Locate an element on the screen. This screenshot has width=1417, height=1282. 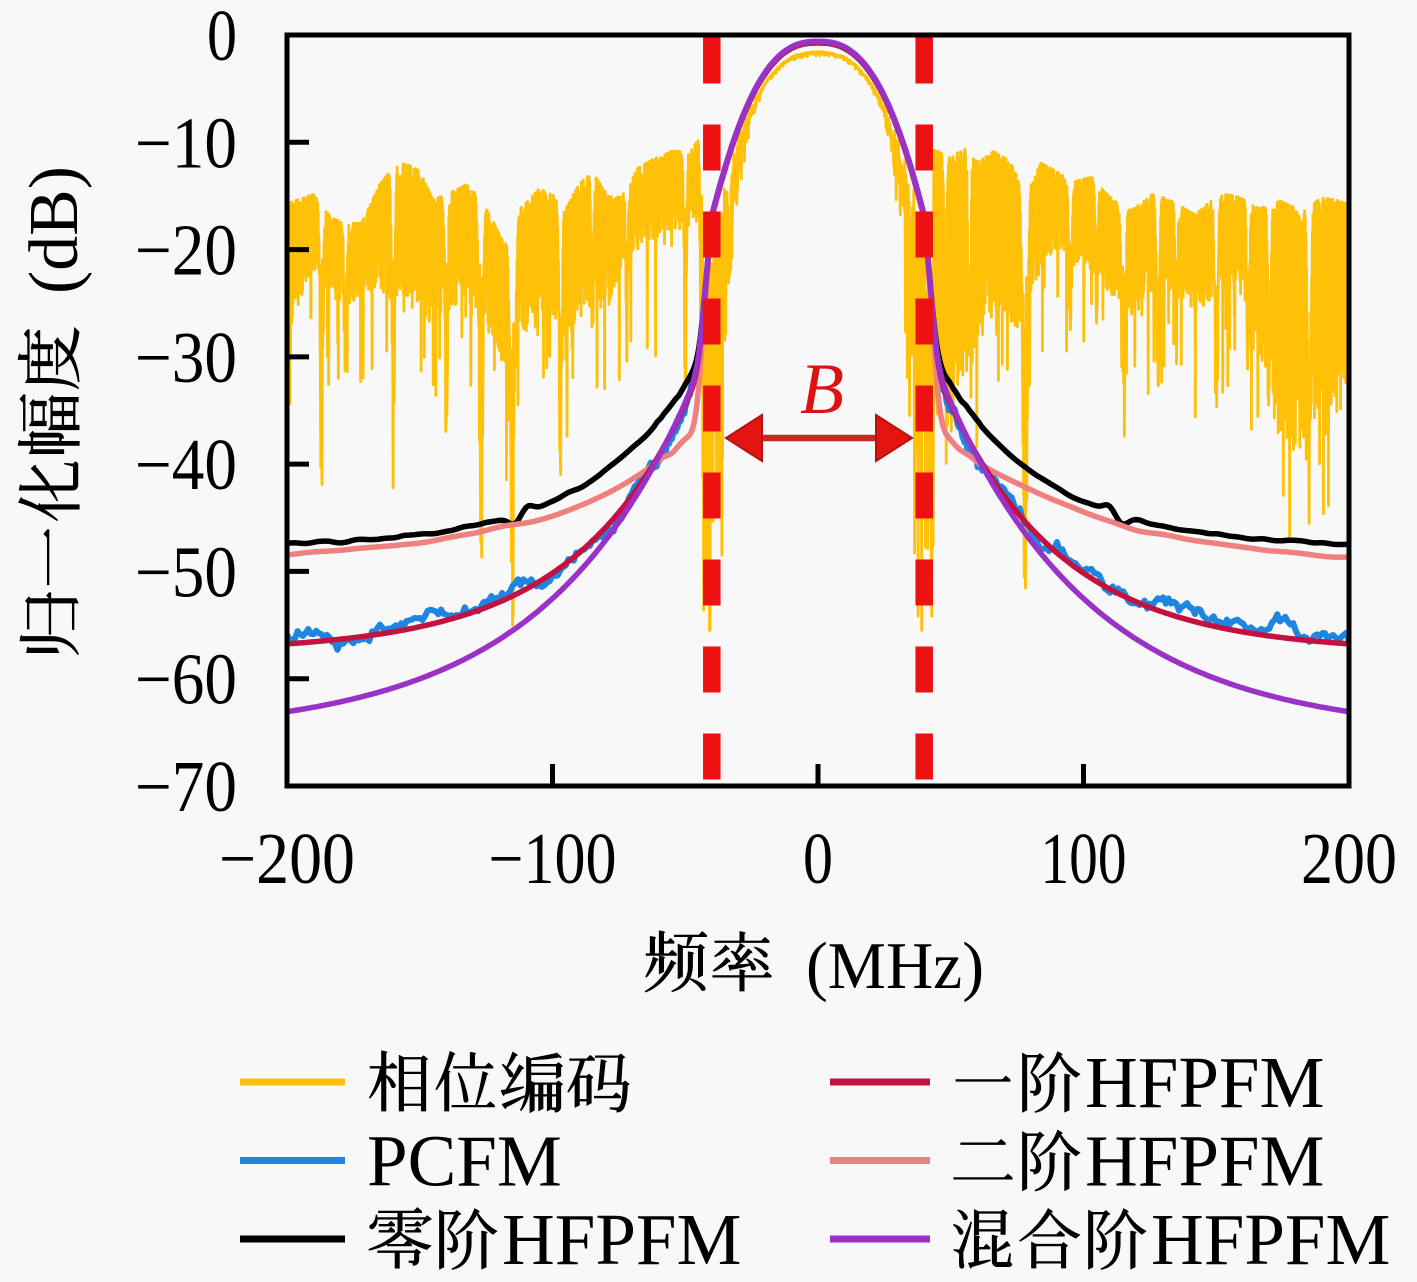
svg-text: −50 is located at coordinates (186, 571).